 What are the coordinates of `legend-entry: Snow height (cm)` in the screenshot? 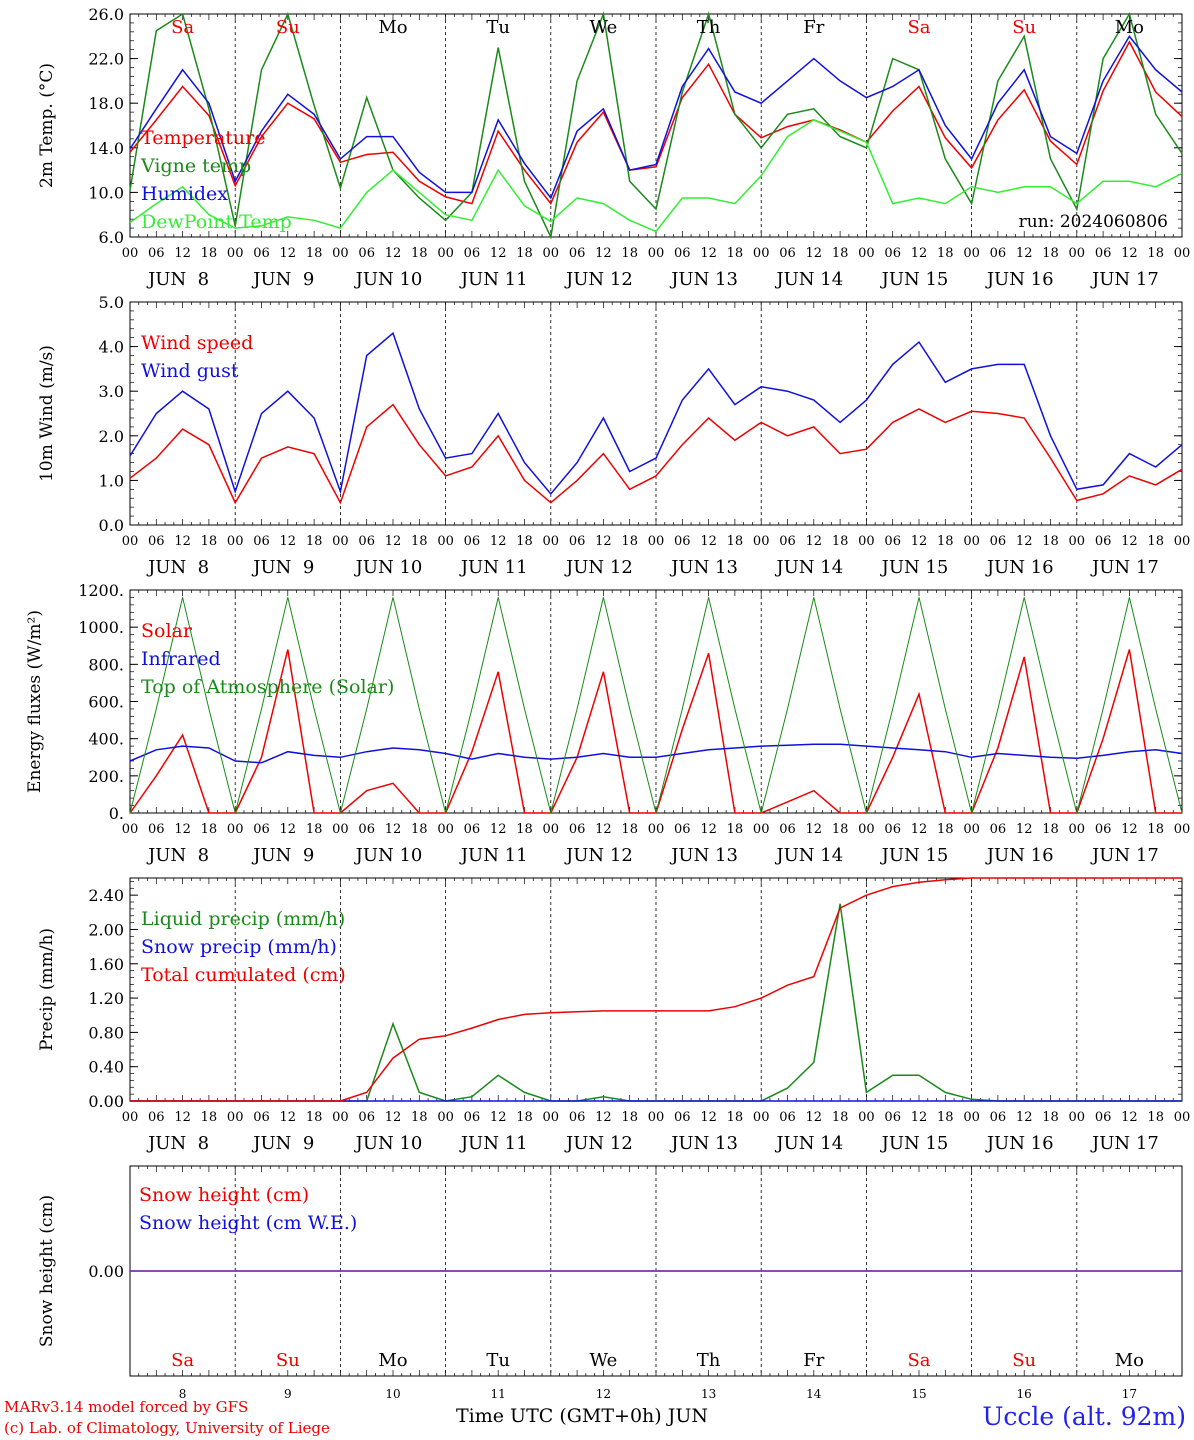 It's located at (224, 1195).